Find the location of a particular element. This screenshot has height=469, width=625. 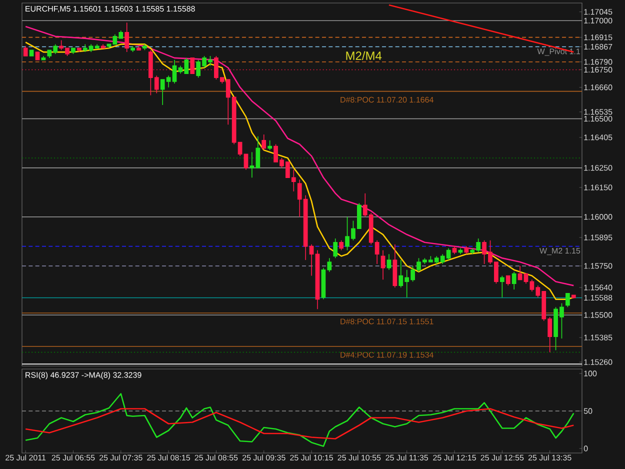

ref-line-label: D#4:POC 11.07.19 1.1534 is located at coordinates (387, 355).